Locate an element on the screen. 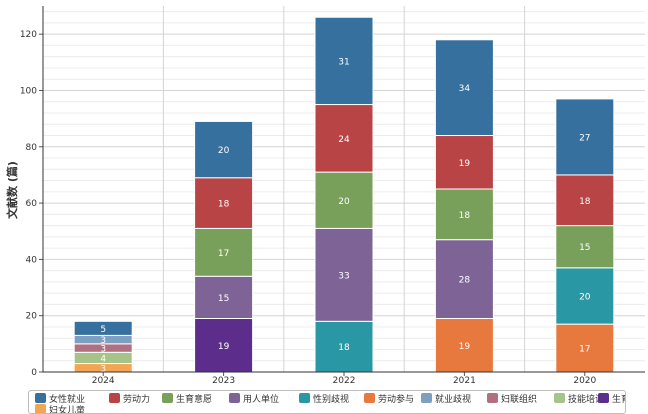 This screenshot has width=648, height=414. data-label: 27 is located at coordinates (584, 138).